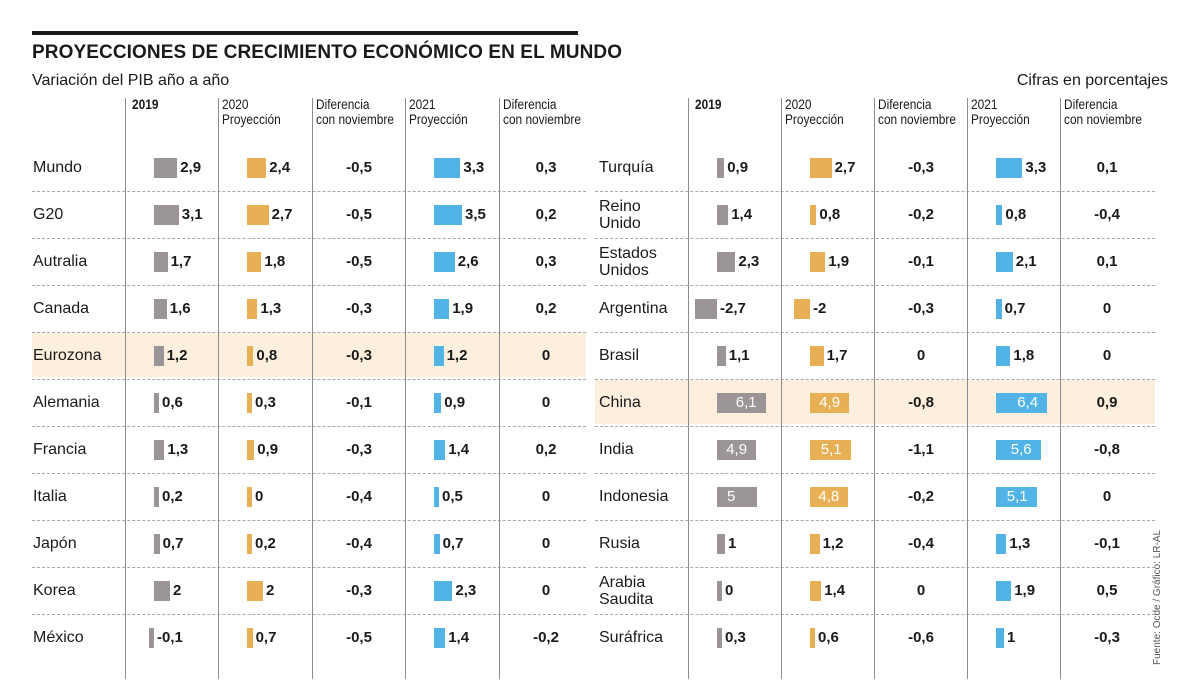 The image size is (1200, 695). Describe the element at coordinates (191, 167) in the screenshot. I see `value-label: 2,9` at that location.